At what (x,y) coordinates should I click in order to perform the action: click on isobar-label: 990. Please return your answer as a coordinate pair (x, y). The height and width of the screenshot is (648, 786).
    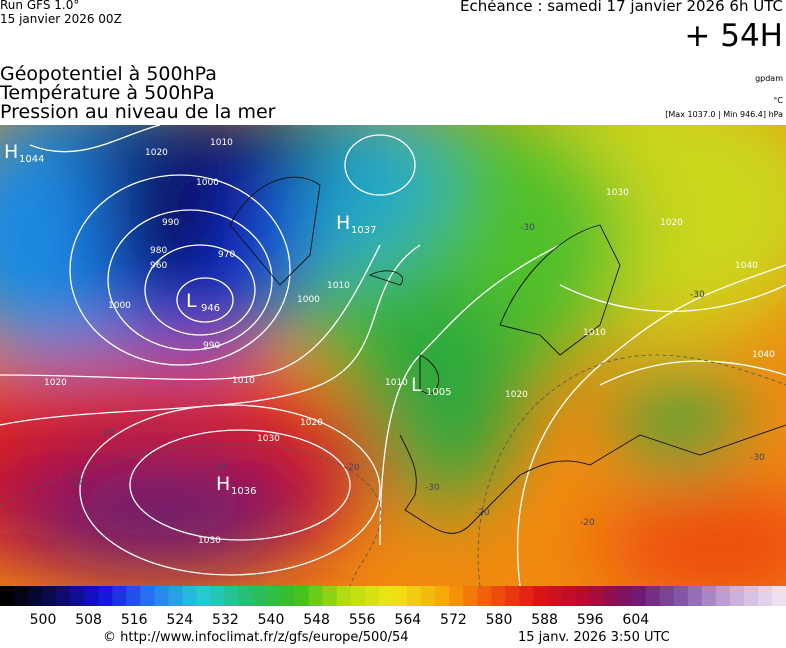
    Looking at the image, I should click on (211, 346).